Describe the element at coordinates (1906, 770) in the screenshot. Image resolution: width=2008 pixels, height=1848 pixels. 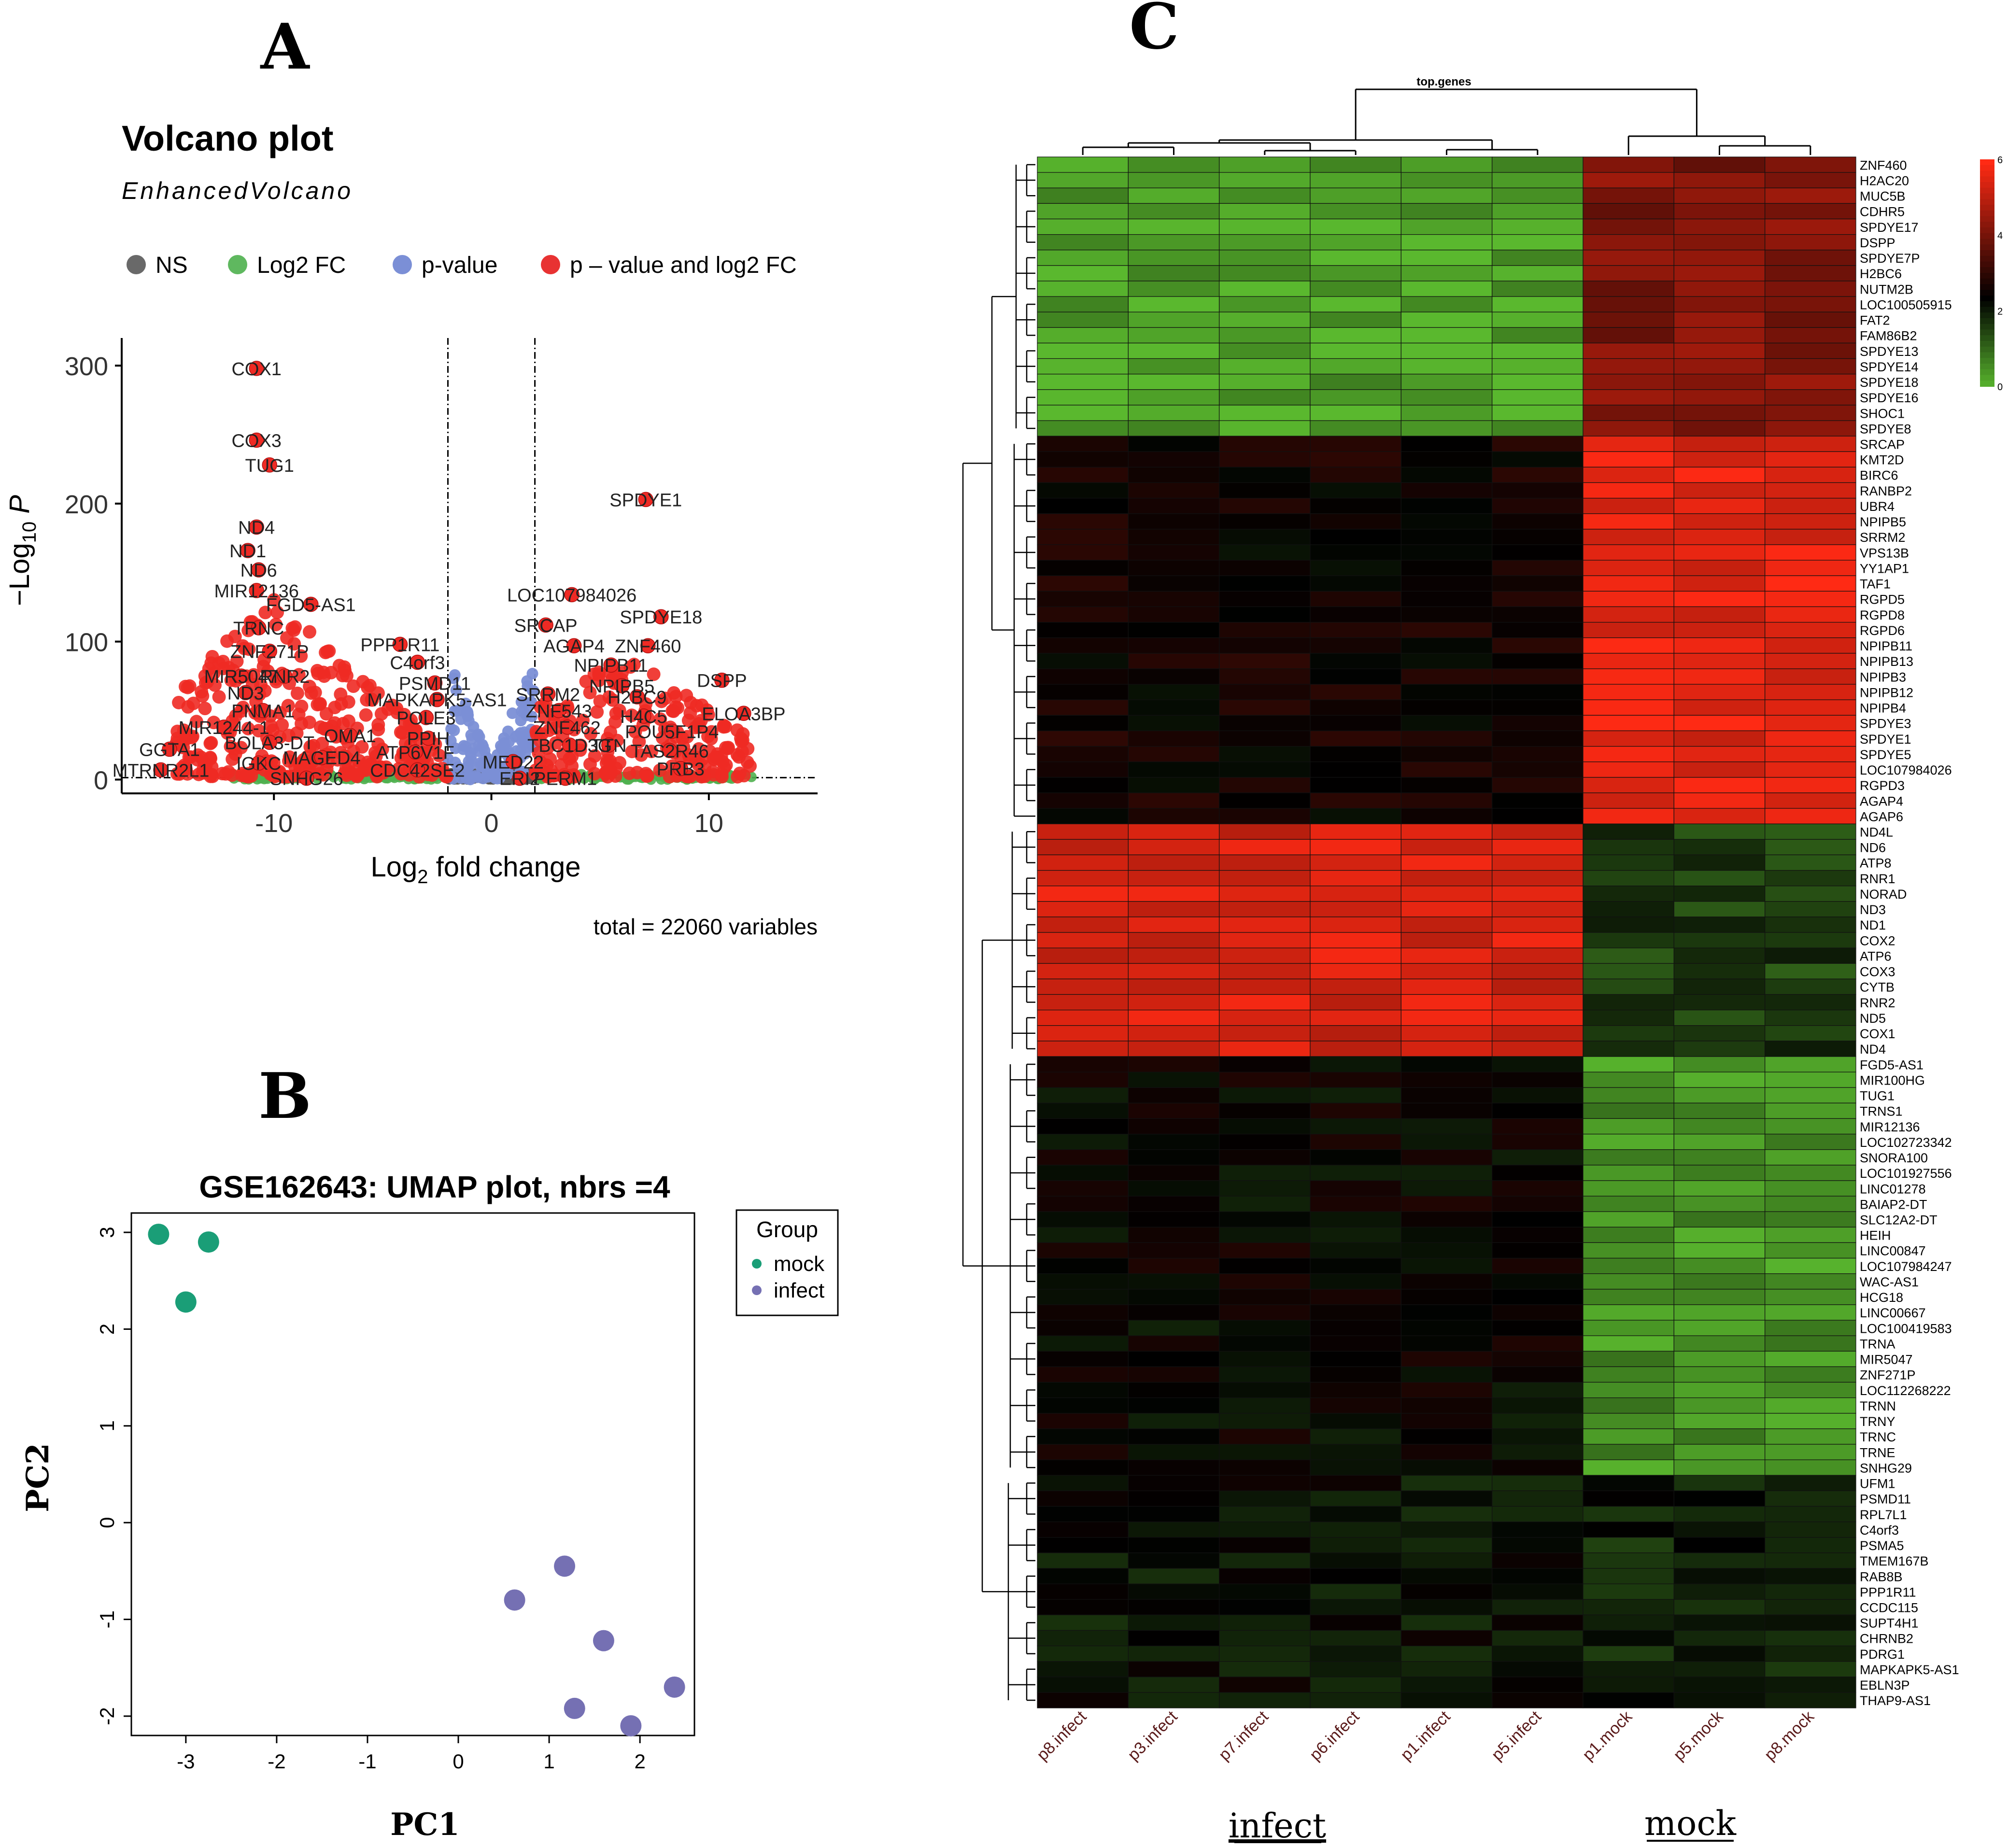
I see `heatmap-row-label: LOC107984026` at that location.